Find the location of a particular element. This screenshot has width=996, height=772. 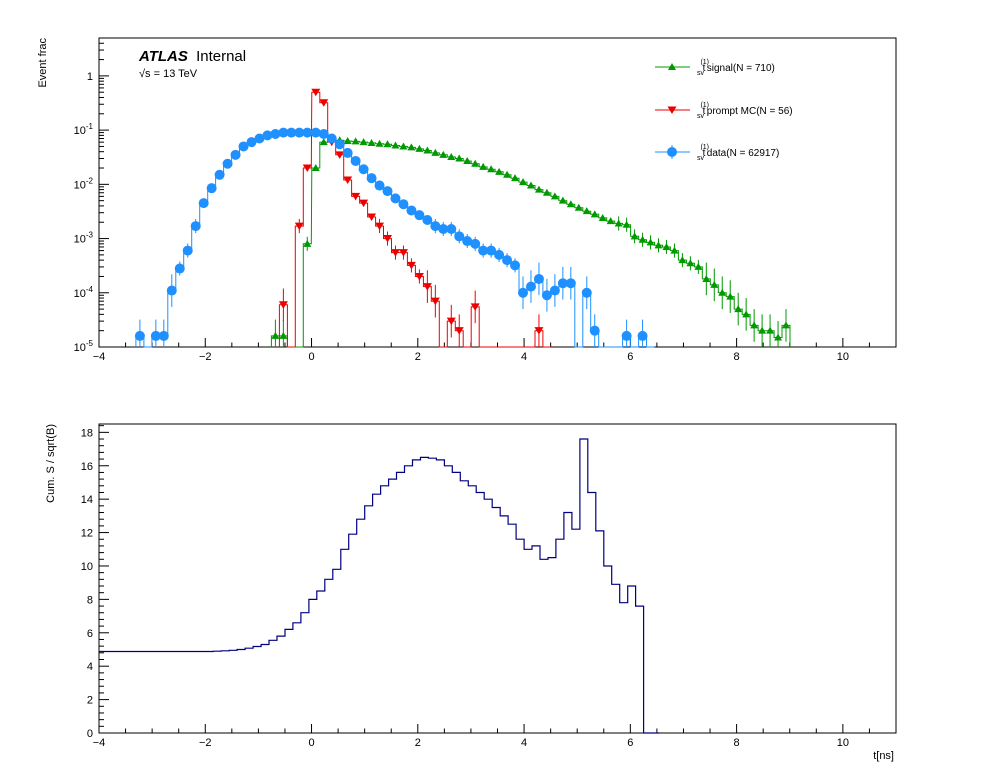

bottom-x-tick-label: 8 is located at coordinates (737, 743).